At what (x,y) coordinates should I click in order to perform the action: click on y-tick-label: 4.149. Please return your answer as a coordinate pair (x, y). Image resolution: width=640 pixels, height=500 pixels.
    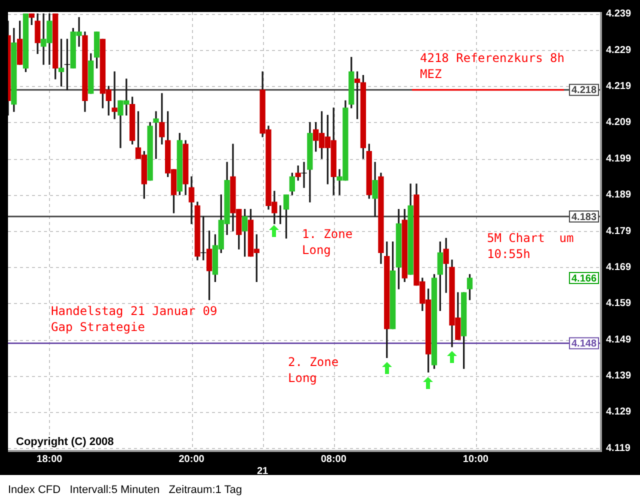
    Looking at the image, I should click on (619, 340).